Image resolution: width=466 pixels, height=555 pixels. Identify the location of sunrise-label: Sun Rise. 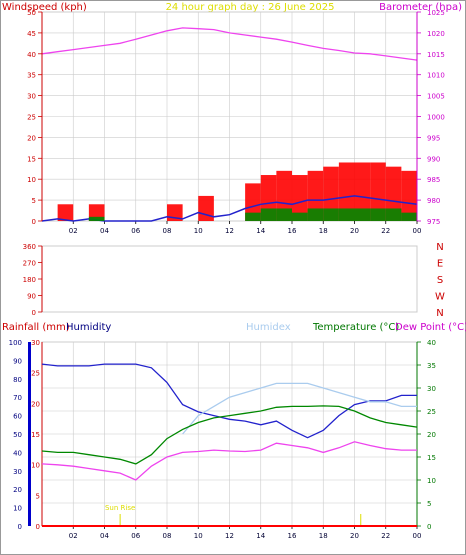
(120, 508).